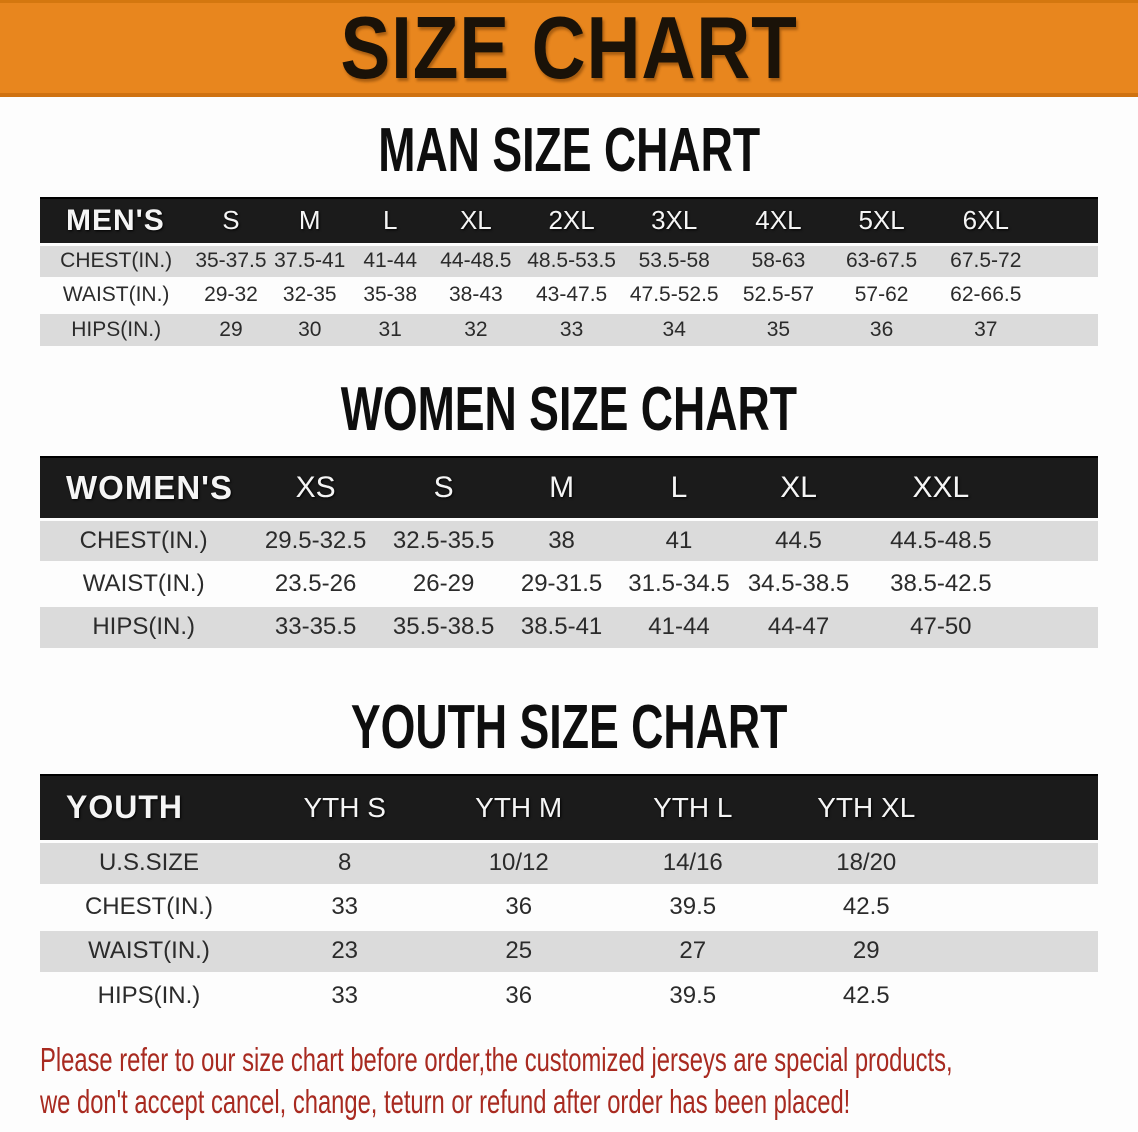 This screenshot has width=1138, height=1132. I want to click on size-column-header: YTH XL, so click(866, 808).